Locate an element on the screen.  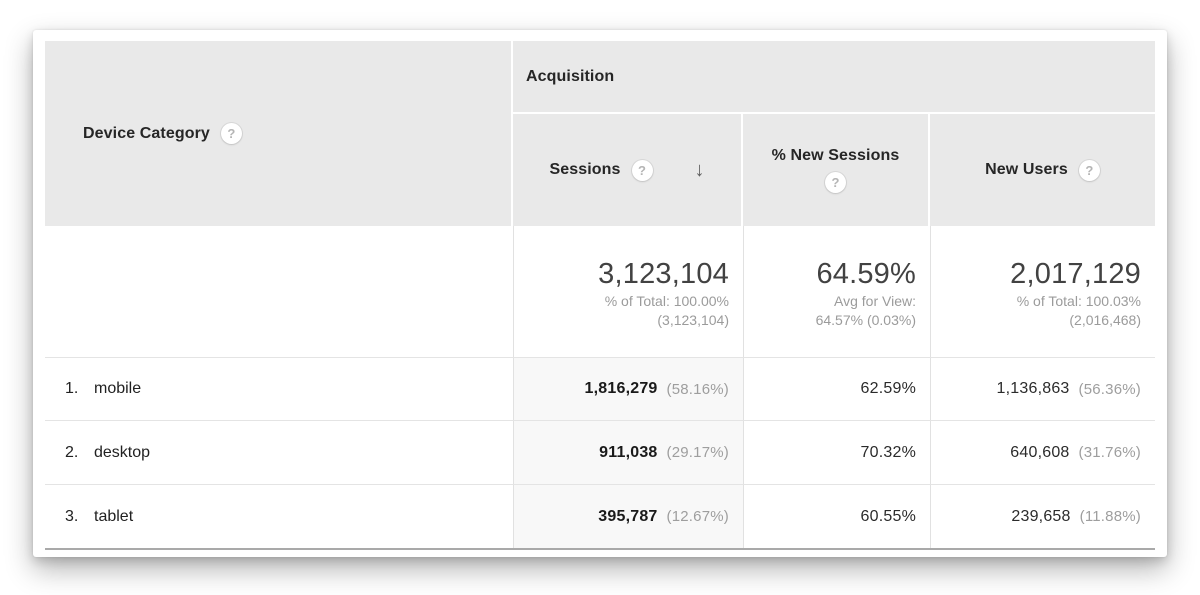
new-users-value: 239,658 is located at coordinates (1041, 516).